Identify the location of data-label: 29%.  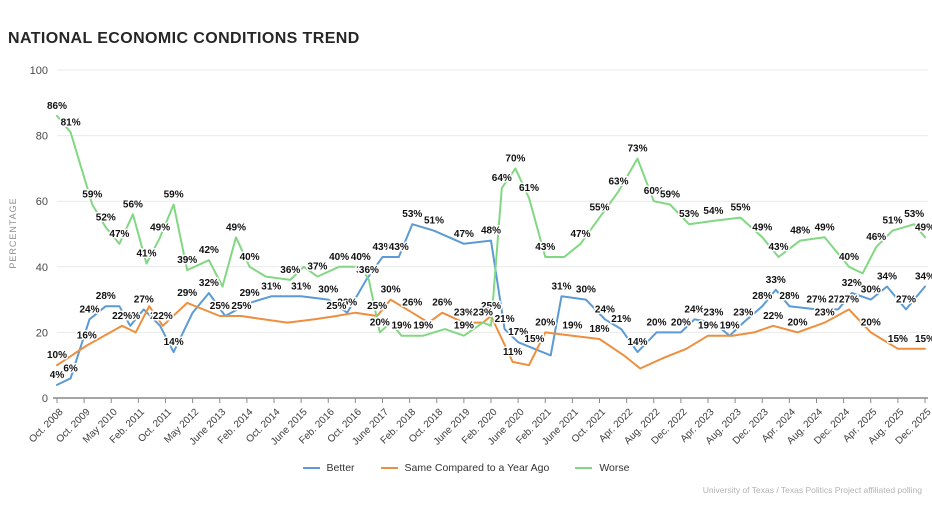
(187, 293).